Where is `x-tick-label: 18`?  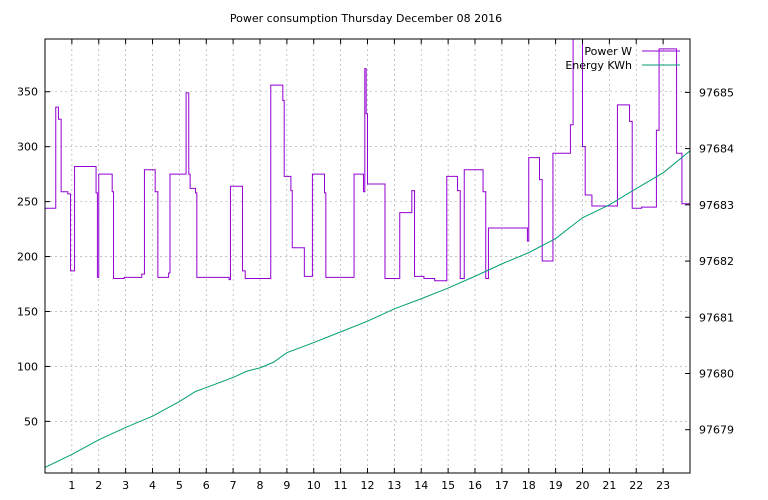 x-tick-label: 18 is located at coordinates (529, 485).